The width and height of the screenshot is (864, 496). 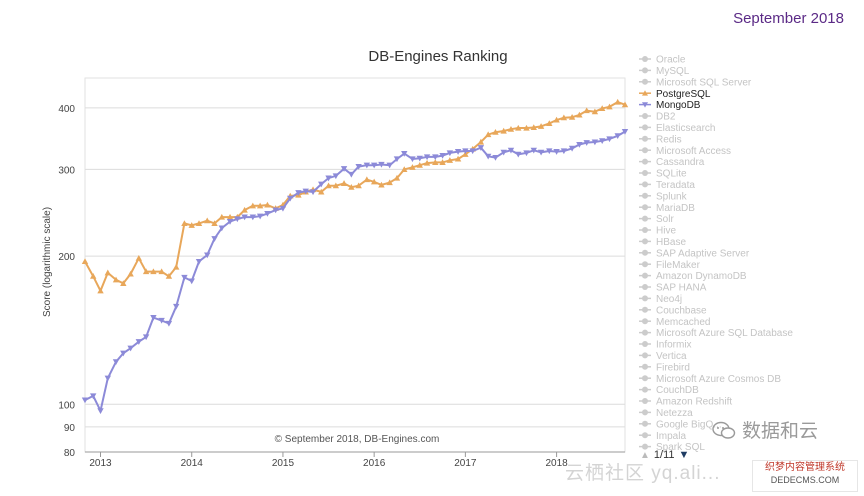 What do you see at coordinates (671, 242) in the screenshot?
I see `legend-label: HBase` at bounding box center [671, 242].